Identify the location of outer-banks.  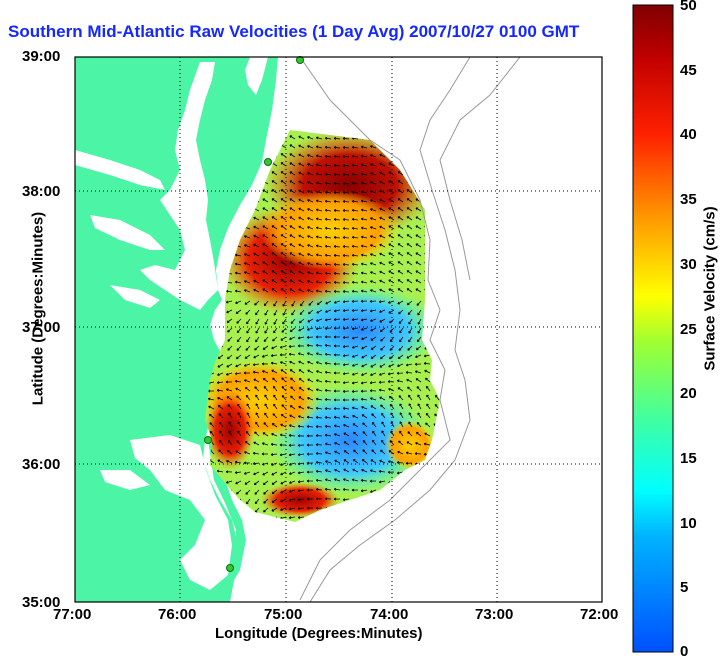
(227, 510).